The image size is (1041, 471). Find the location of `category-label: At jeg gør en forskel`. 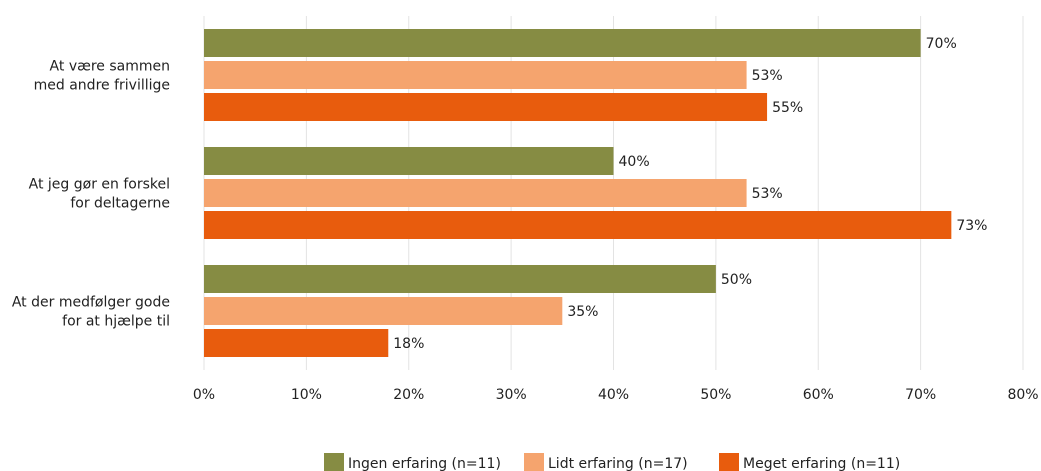

category-label: At jeg gør en forskel is located at coordinates (99, 185).